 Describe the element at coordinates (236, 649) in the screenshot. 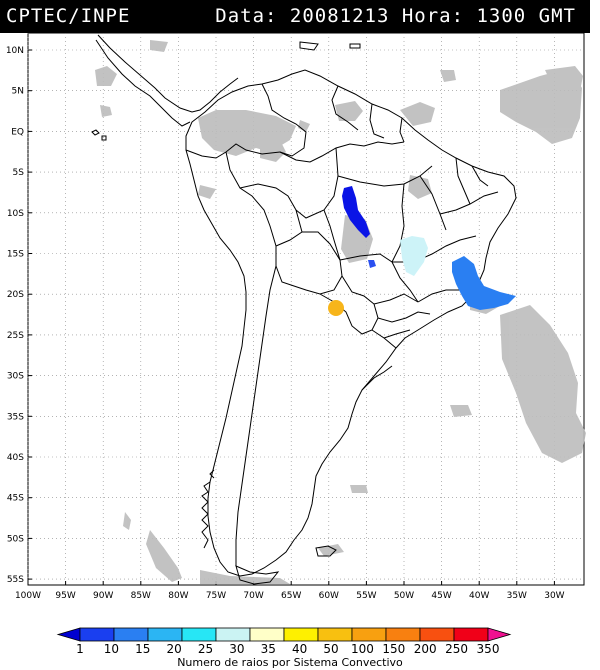

I see `colorbar-tick-label: 30` at that location.